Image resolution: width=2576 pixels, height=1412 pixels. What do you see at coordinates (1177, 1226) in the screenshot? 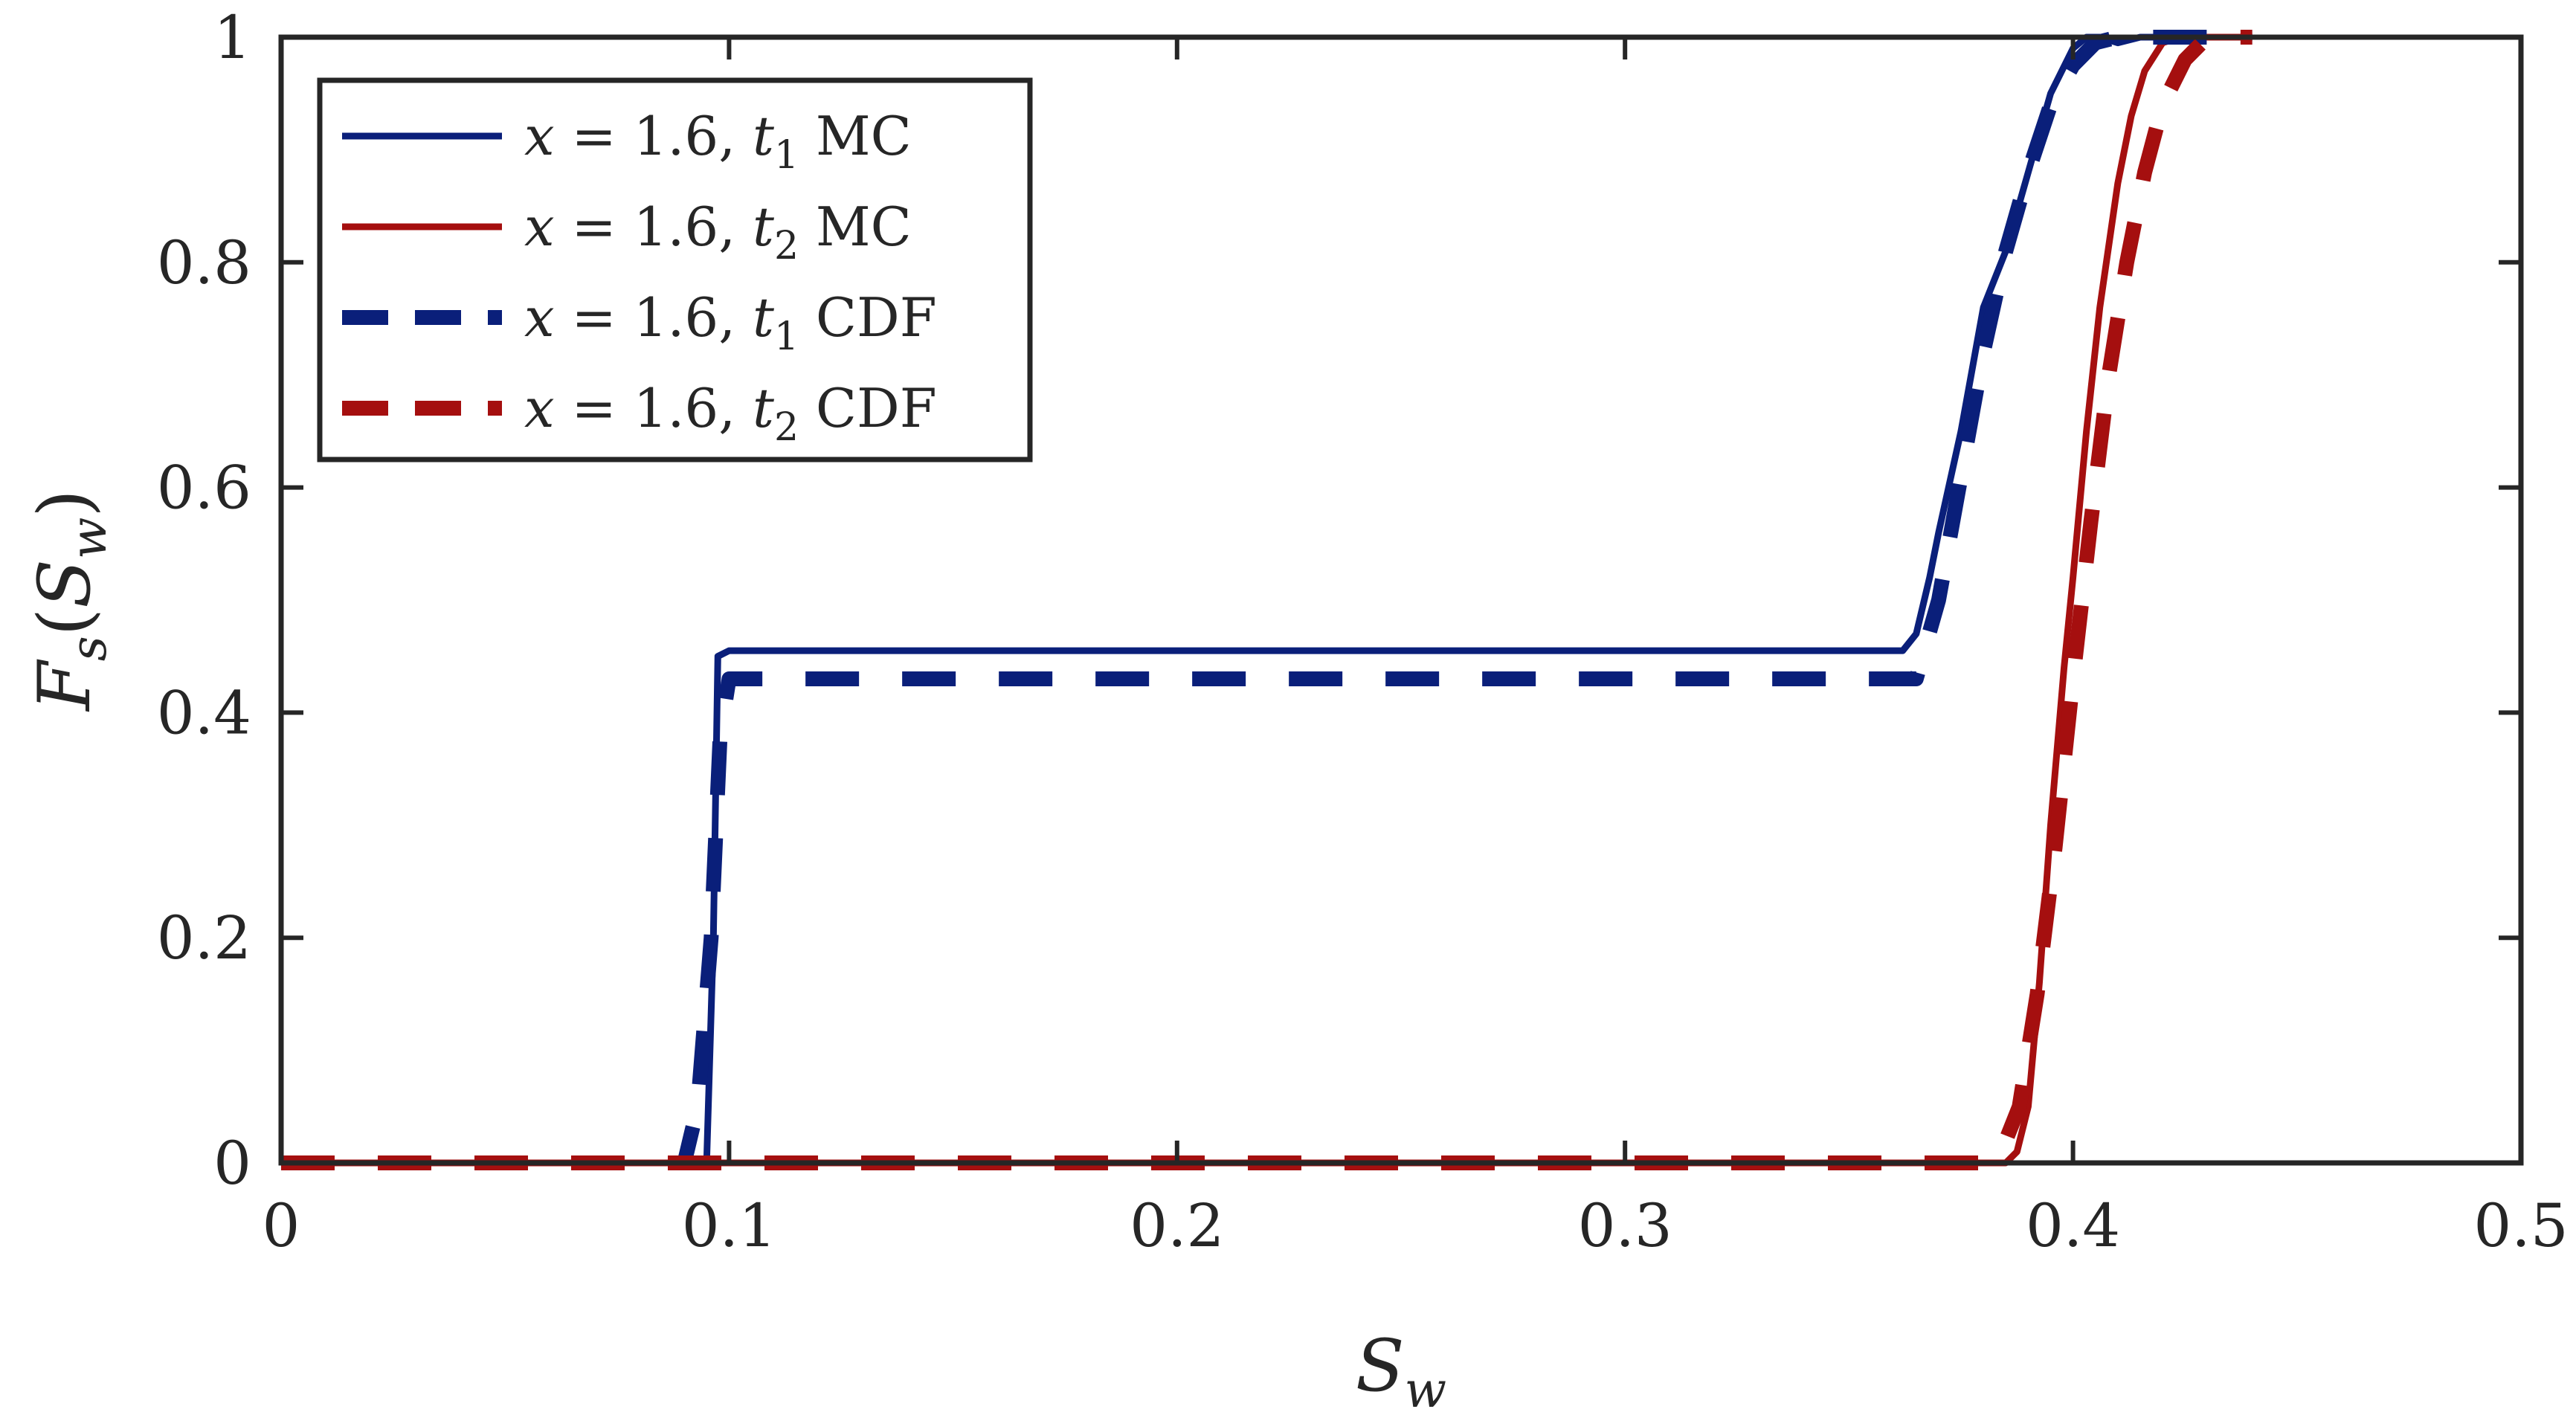
I see `x-tick-label: 0.2` at bounding box center [1177, 1226].